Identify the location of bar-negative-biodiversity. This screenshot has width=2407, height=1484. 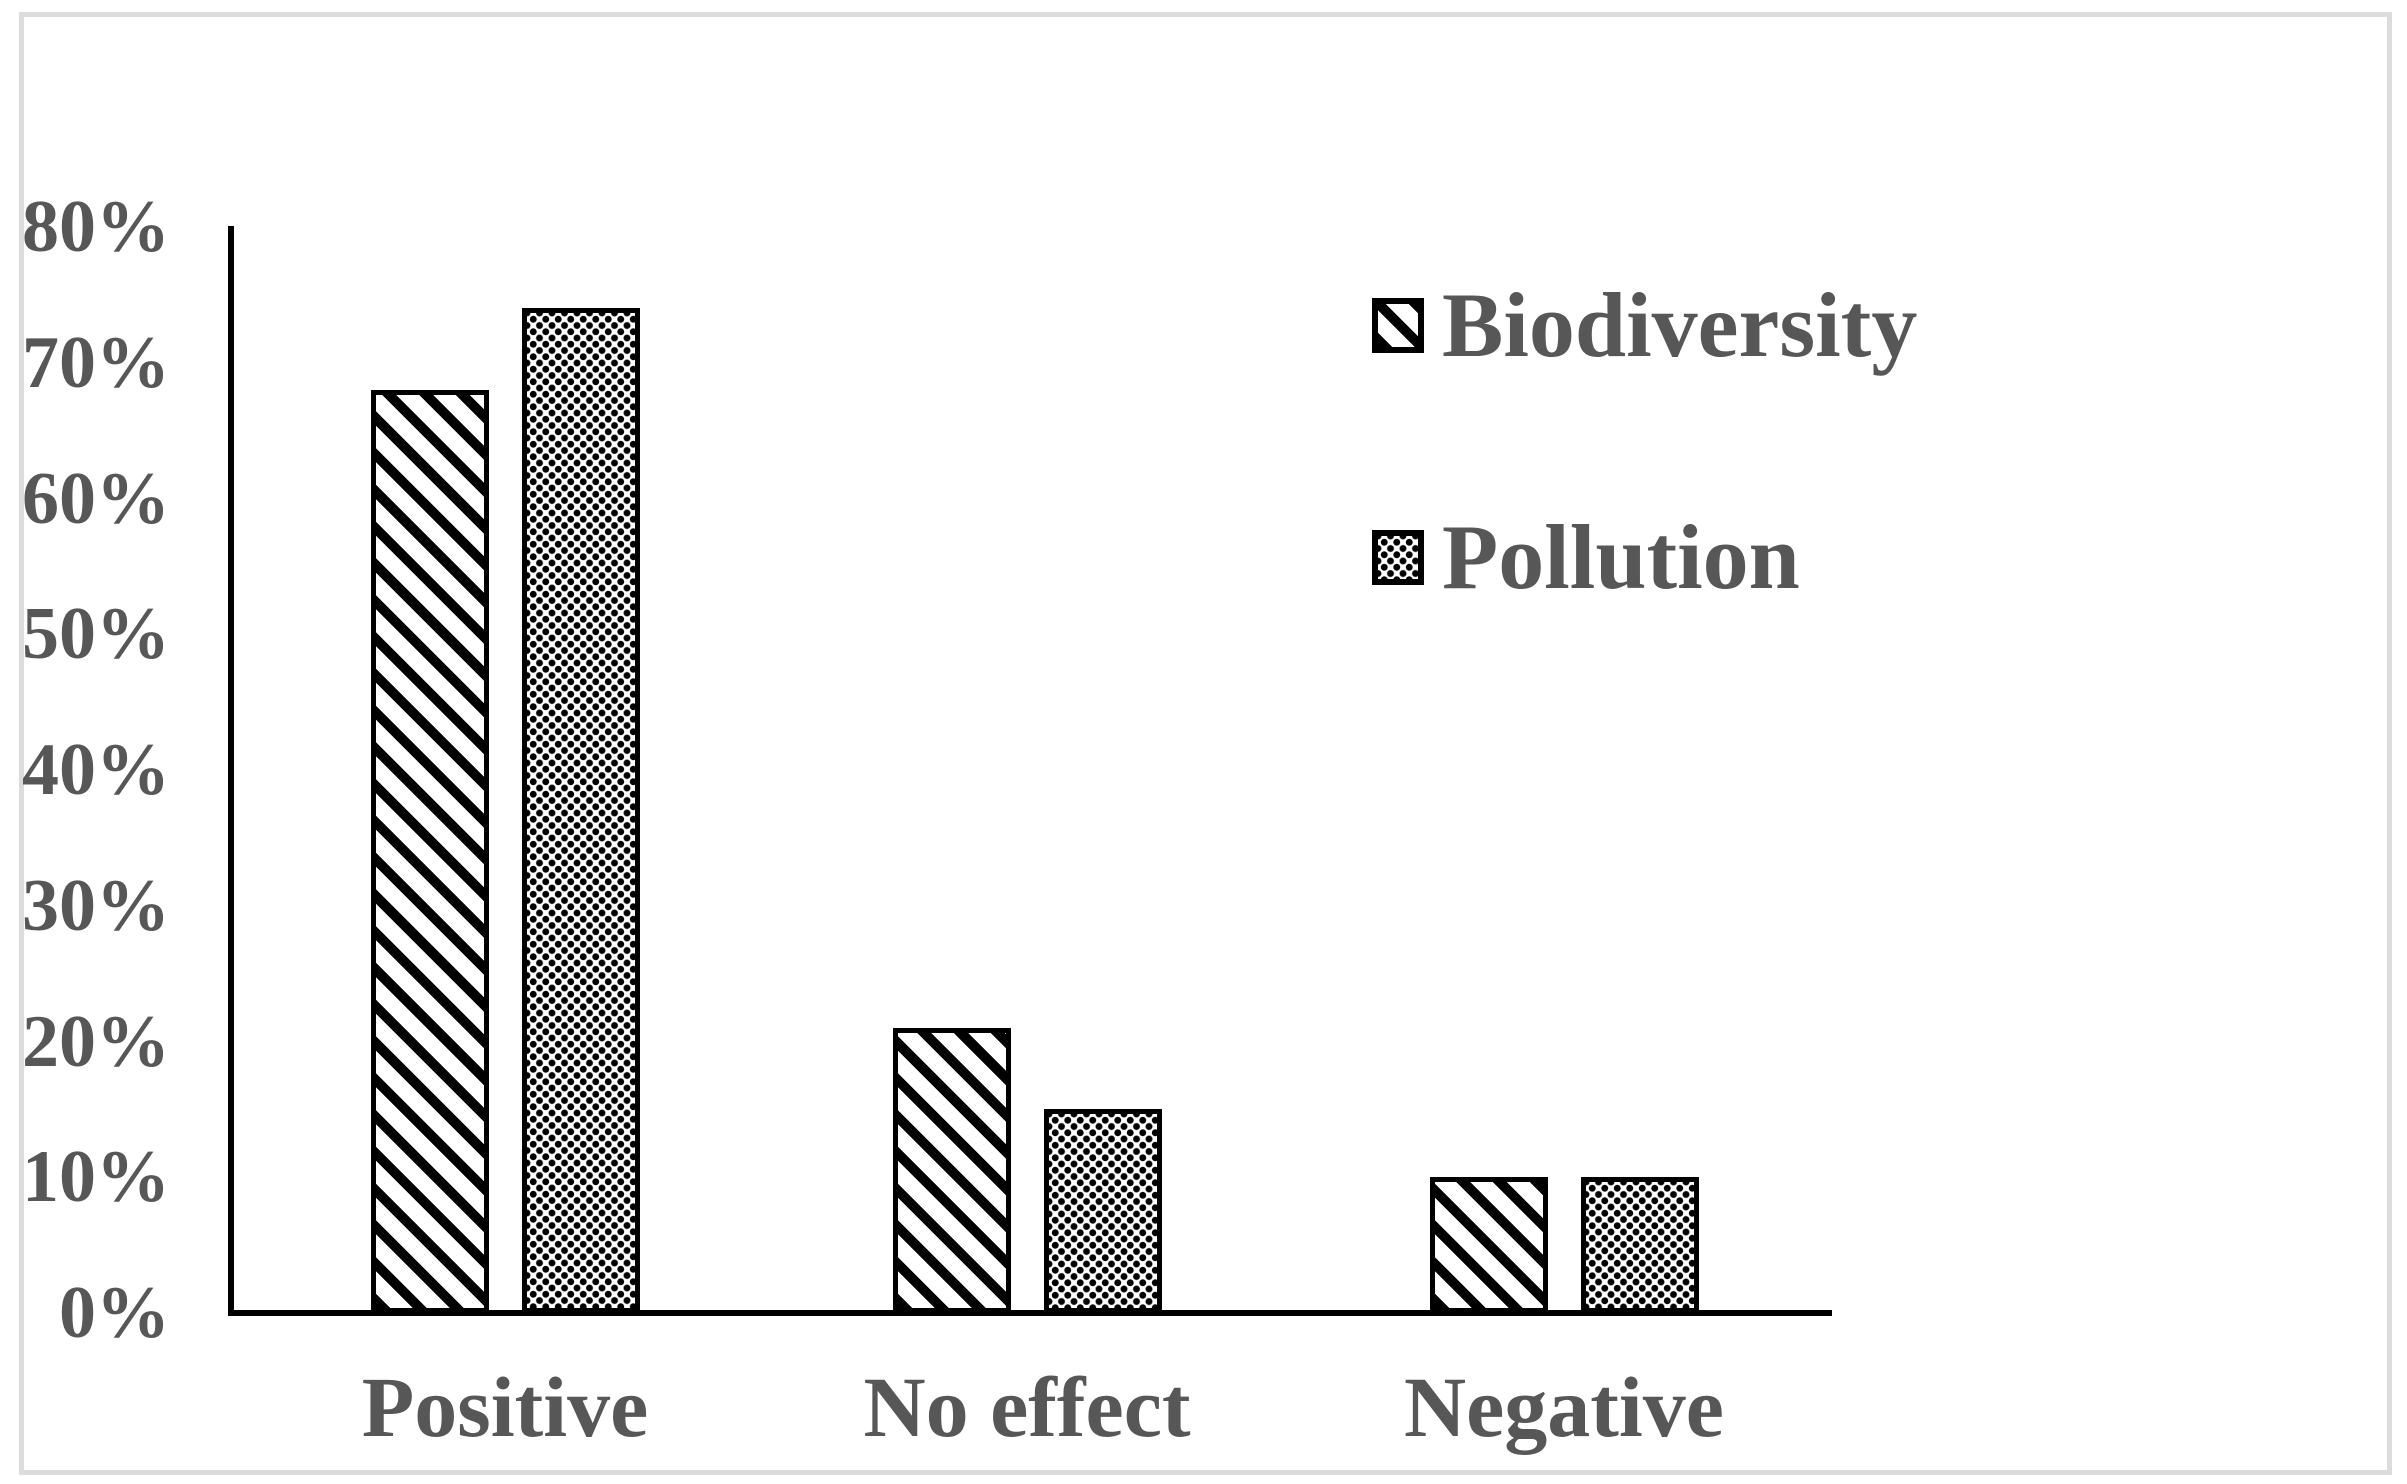
(1488, 1245).